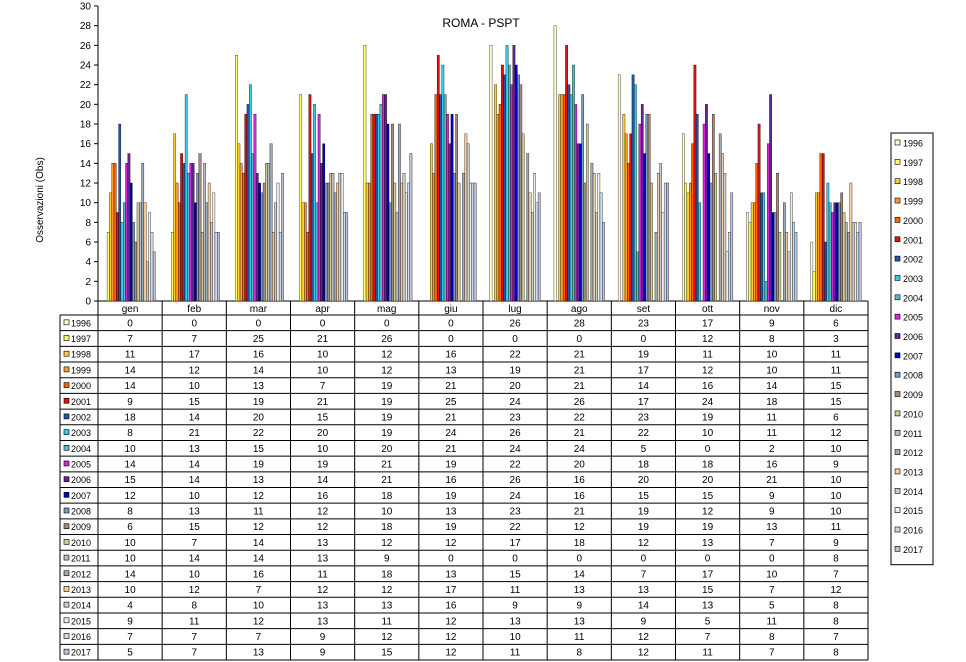 This screenshot has height=662, width=966. Describe the element at coordinates (516, 449) in the screenshot. I see `table-cell-2004-lug: 24` at that location.